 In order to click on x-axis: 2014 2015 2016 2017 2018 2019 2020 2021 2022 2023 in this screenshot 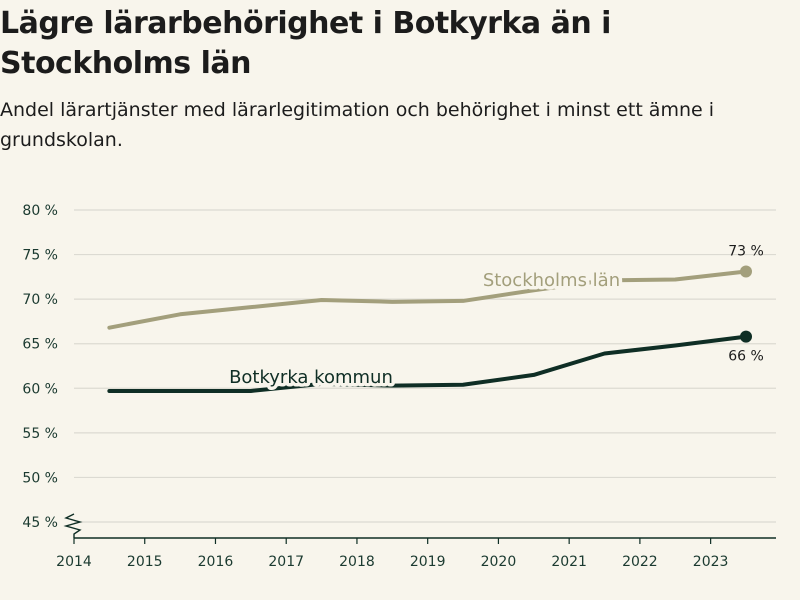, I will do `click(416, 553)`.